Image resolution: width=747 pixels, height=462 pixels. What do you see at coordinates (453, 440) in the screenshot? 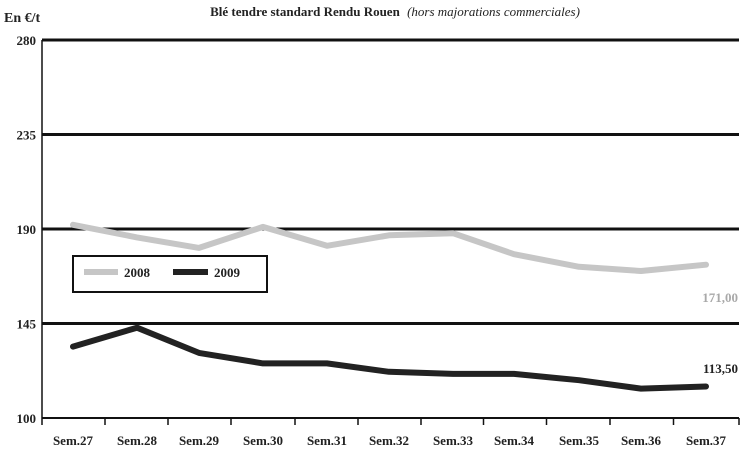
I see `x-tick-label: Sem.33` at bounding box center [453, 440].